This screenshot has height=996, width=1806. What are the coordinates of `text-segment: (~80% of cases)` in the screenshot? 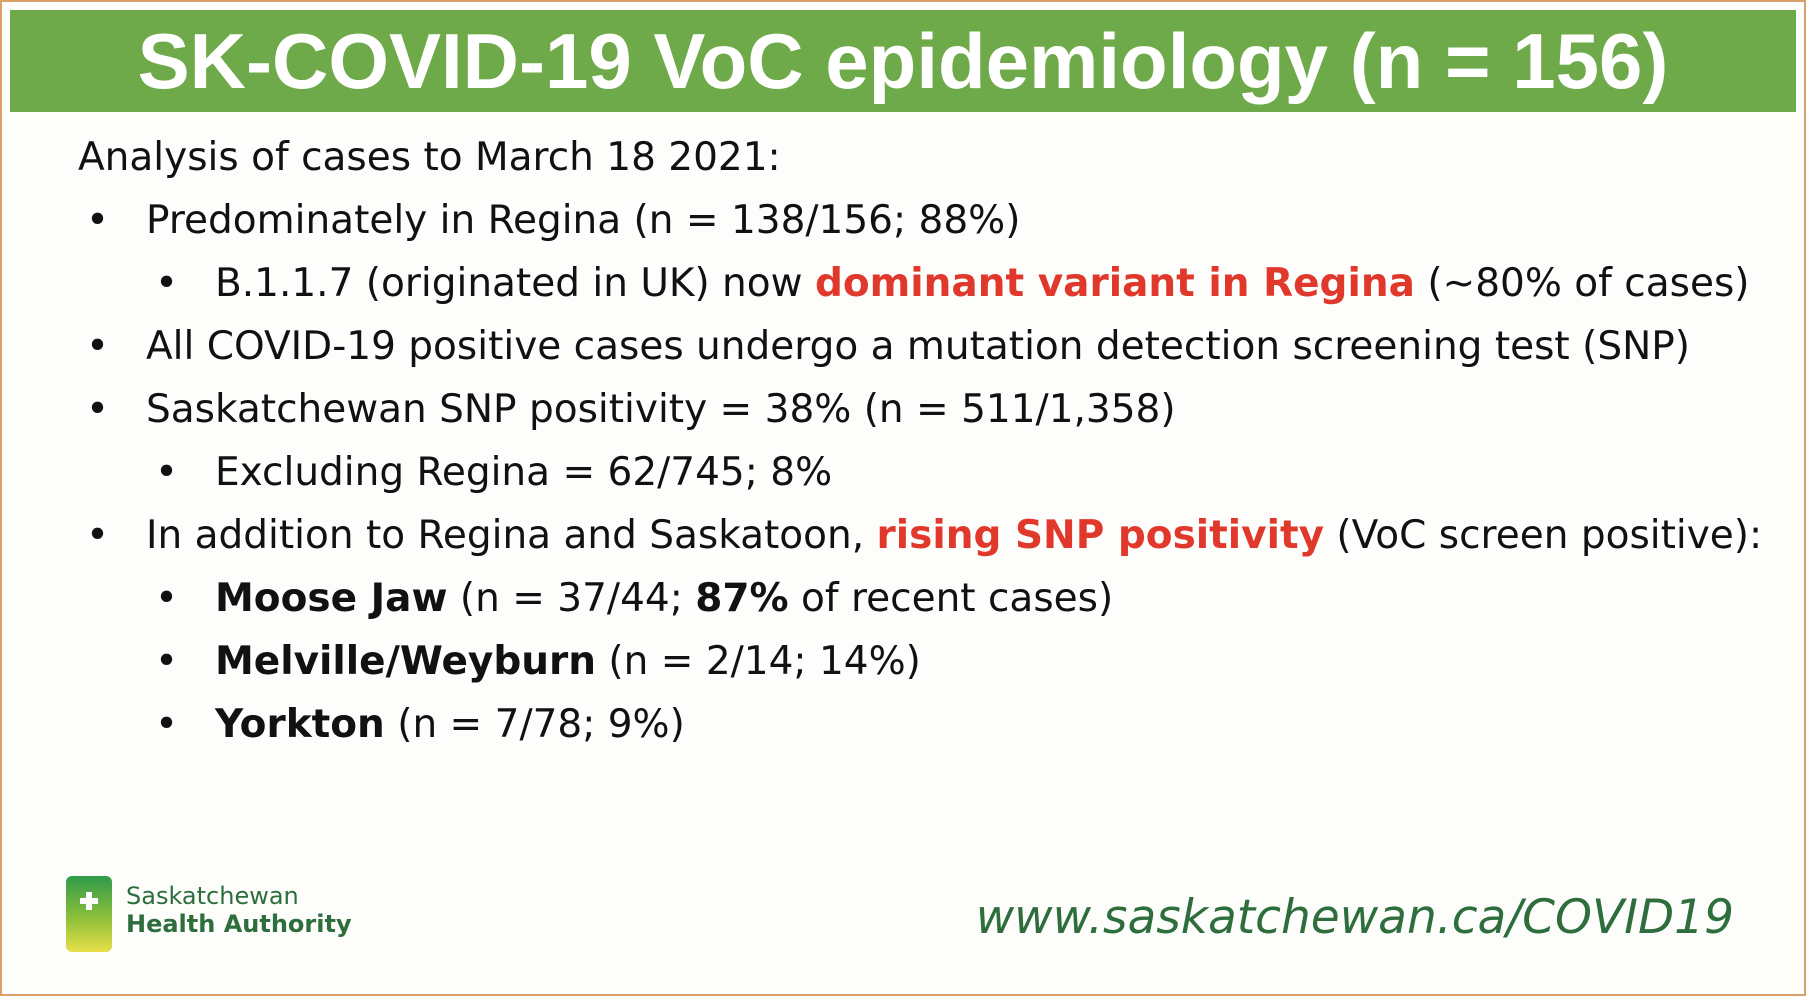 It's located at (1582, 283).